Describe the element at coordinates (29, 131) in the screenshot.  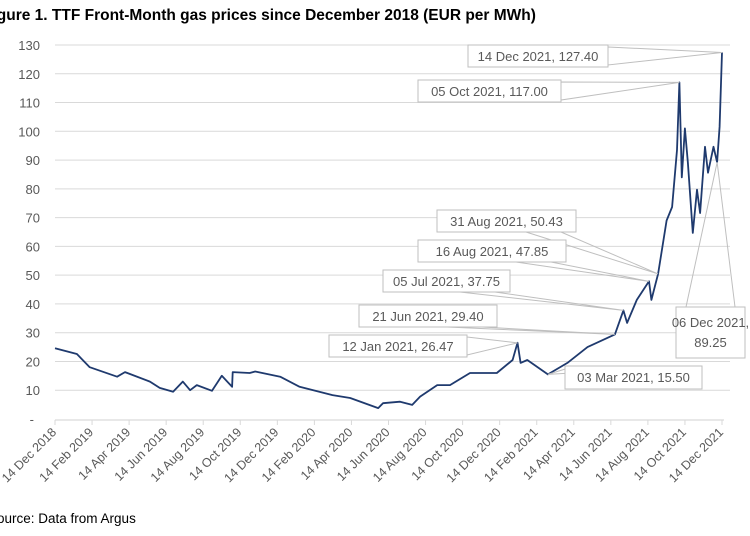
I see `y-tick-label: 100` at that location.